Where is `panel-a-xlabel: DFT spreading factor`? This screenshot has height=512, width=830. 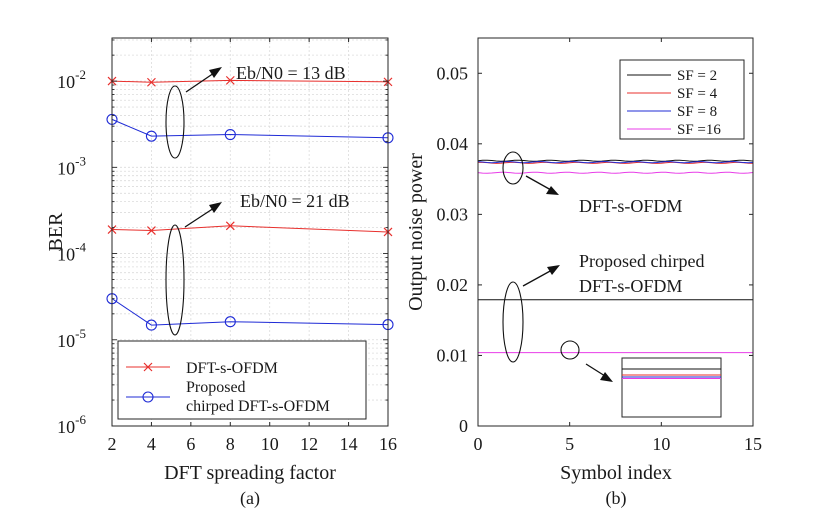 panel-a-xlabel: DFT spreading factor is located at coordinates (250, 473).